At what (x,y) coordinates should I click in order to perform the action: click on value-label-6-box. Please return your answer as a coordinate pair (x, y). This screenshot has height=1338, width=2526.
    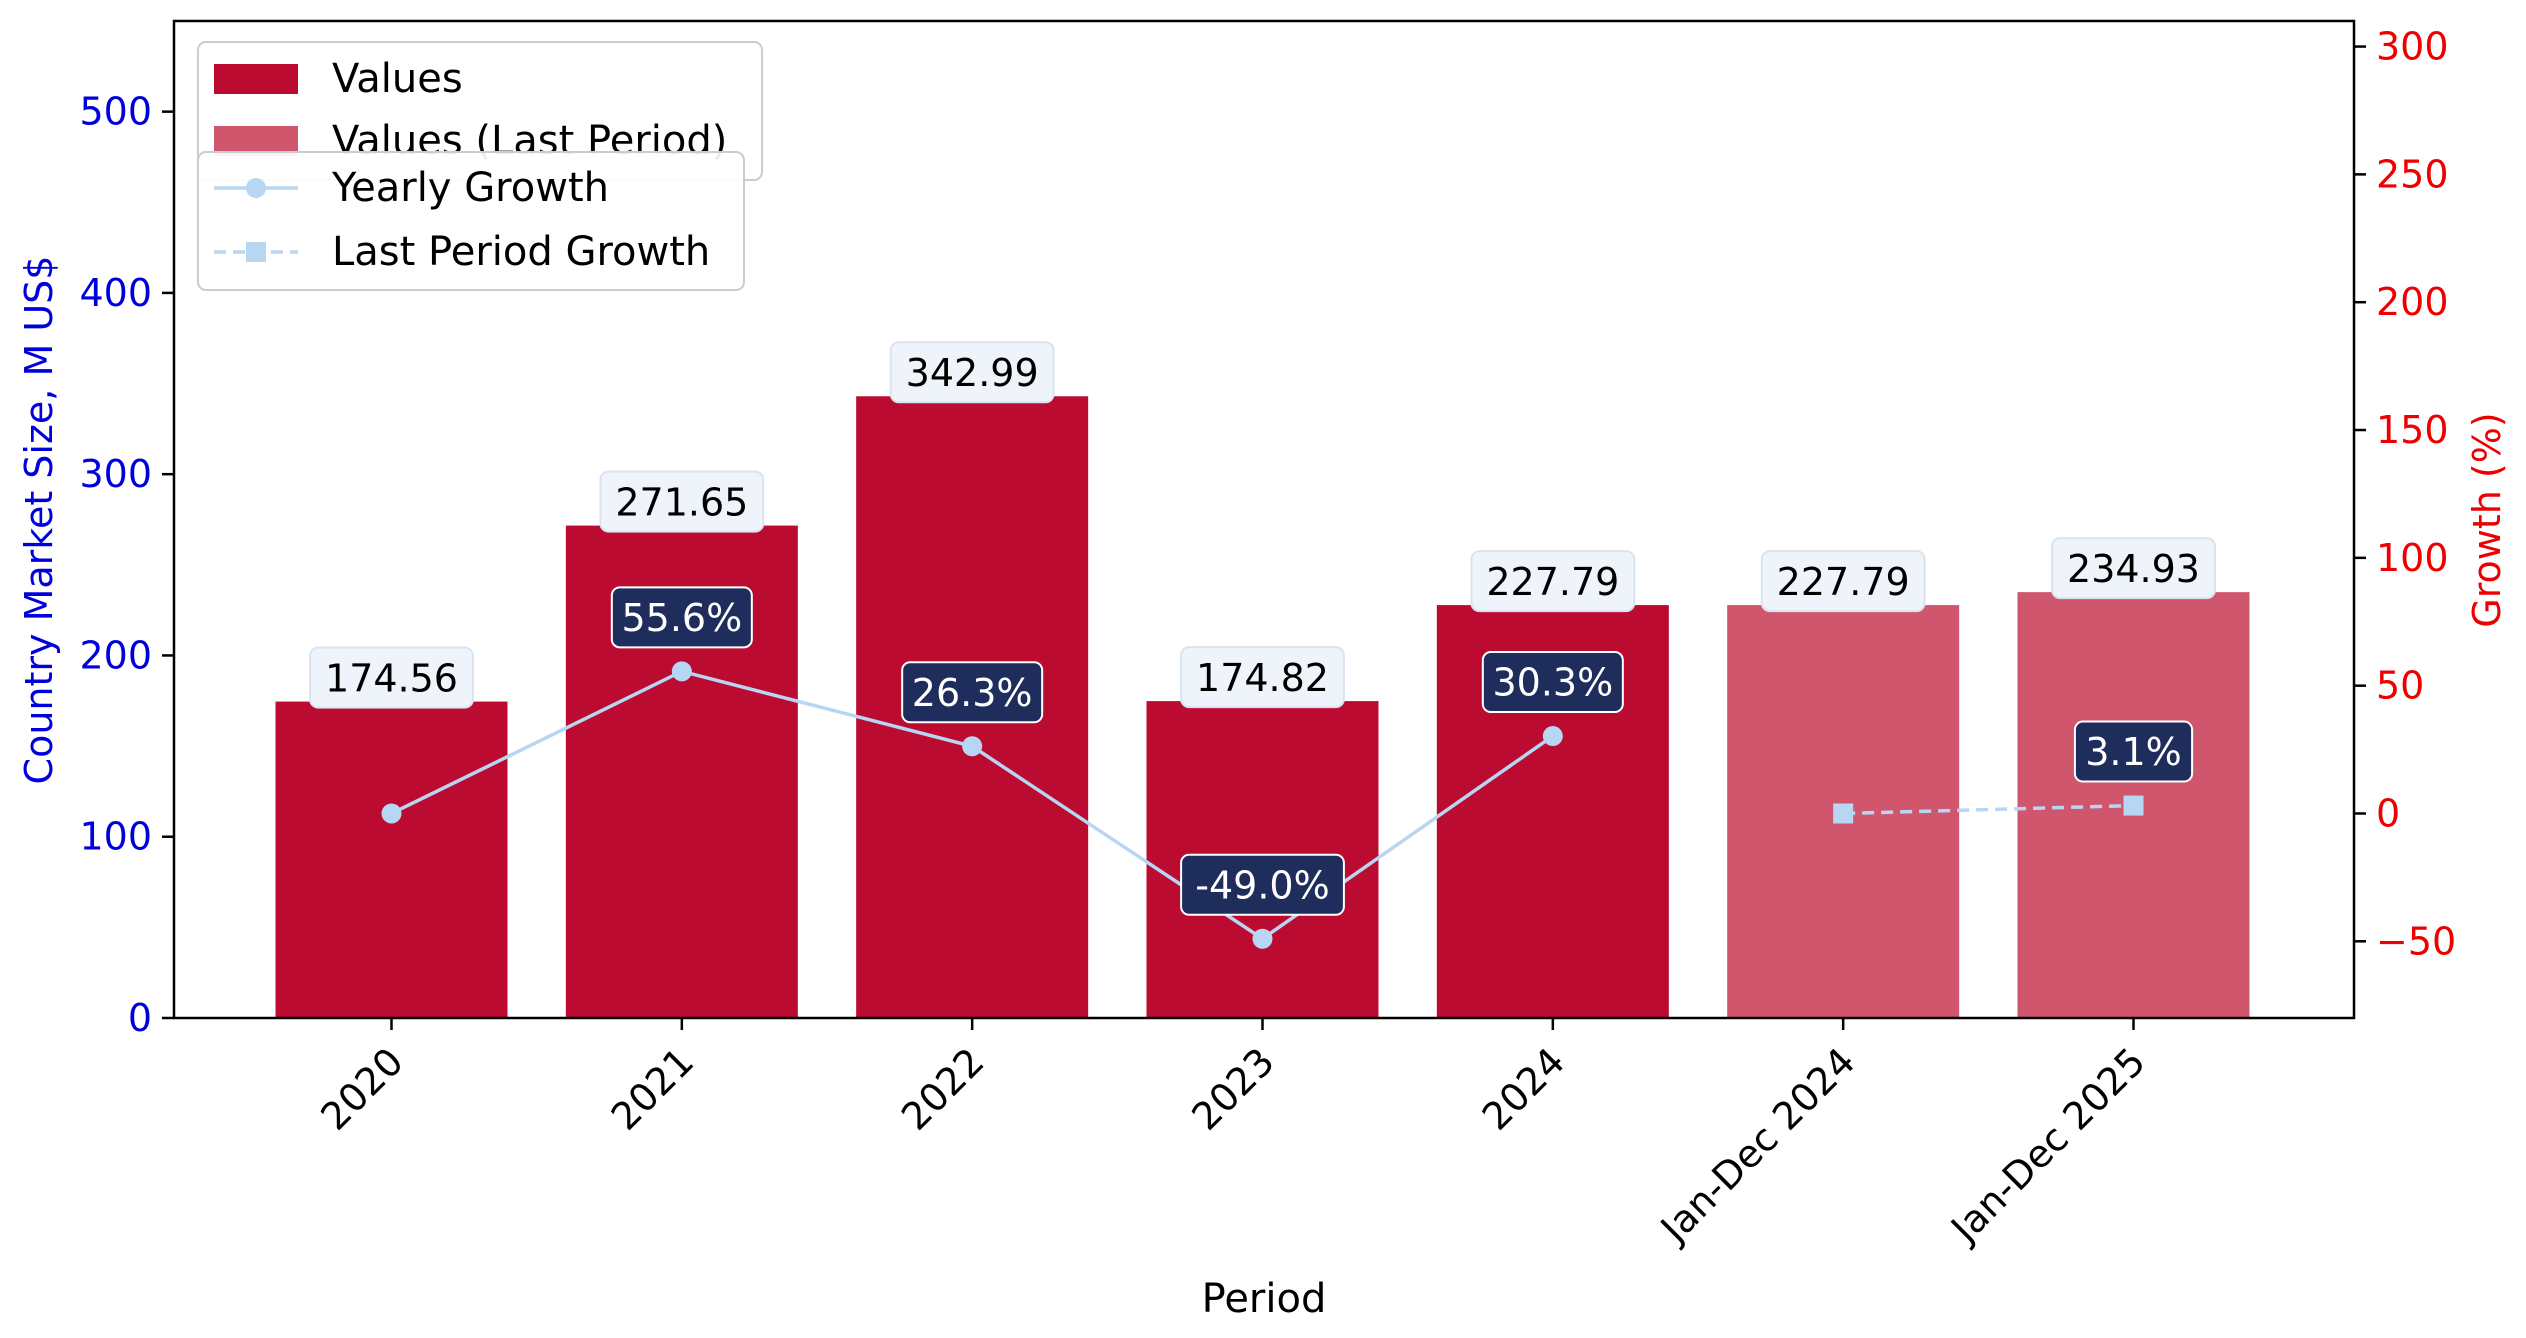
    Looking at the image, I should click on (2133, 568).